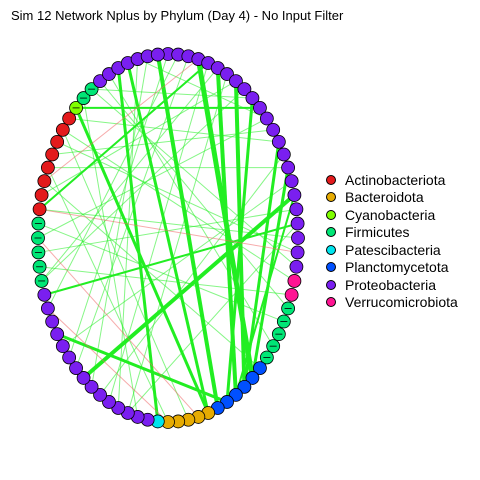 The image size is (480, 480). I want to click on legend-item-patescibacteria: Patescibacteria, so click(392, 250).